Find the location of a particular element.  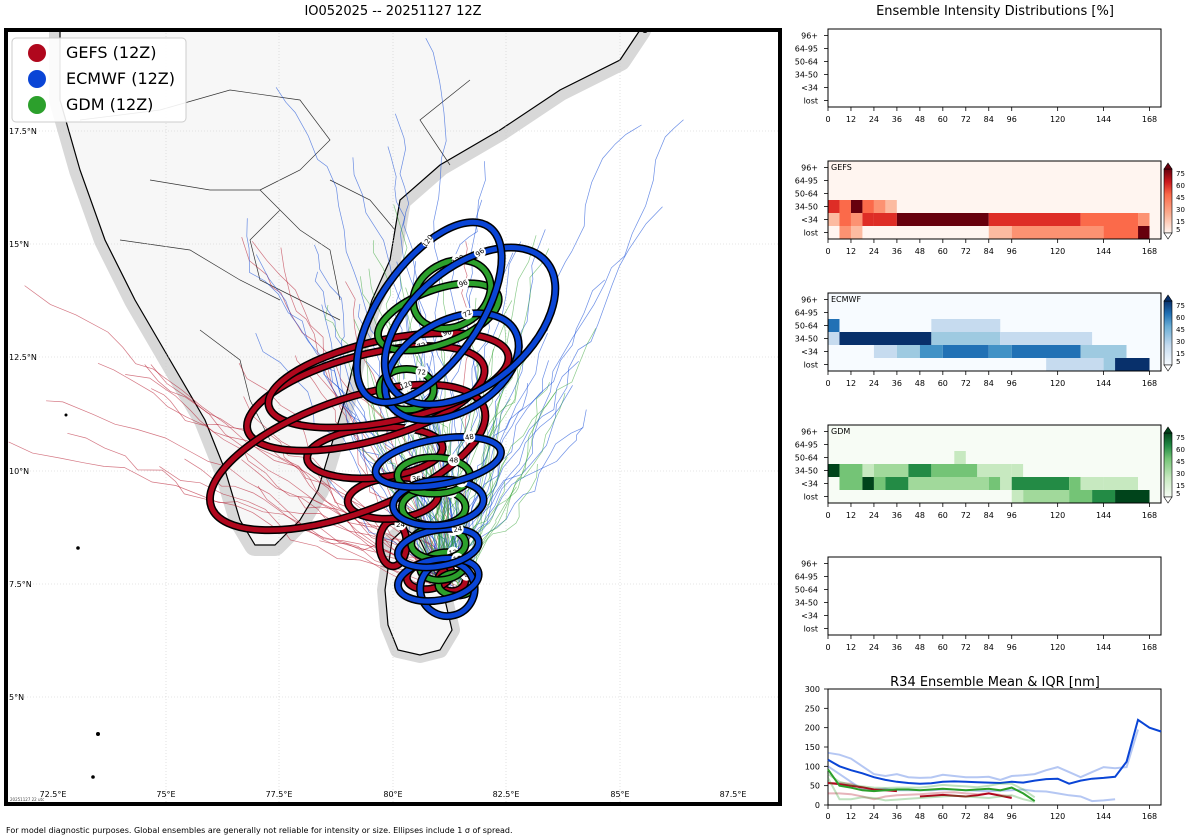

lat-label: 10°N is located at coordinates (19, 471).